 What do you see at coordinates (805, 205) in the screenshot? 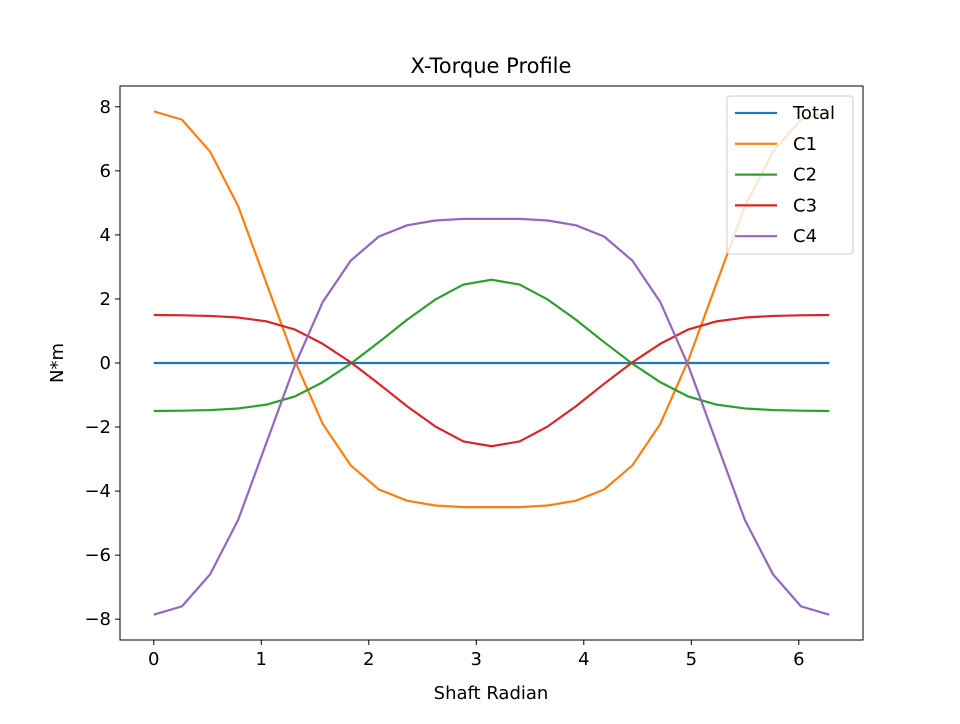
I see `legend-label: C3` at bounding box center [805, 205].